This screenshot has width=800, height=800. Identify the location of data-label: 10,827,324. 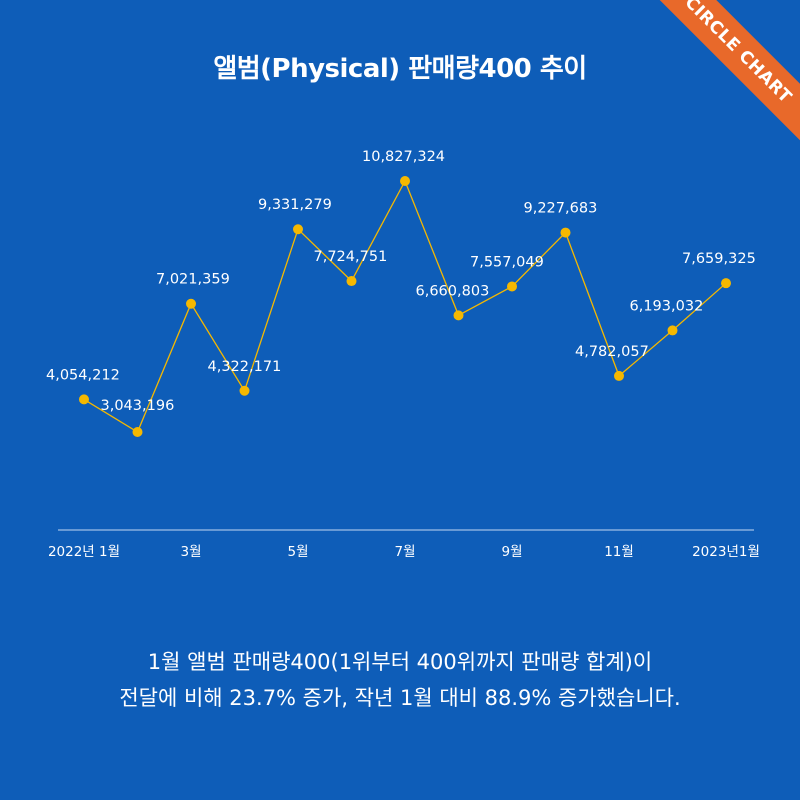
(403, 157).